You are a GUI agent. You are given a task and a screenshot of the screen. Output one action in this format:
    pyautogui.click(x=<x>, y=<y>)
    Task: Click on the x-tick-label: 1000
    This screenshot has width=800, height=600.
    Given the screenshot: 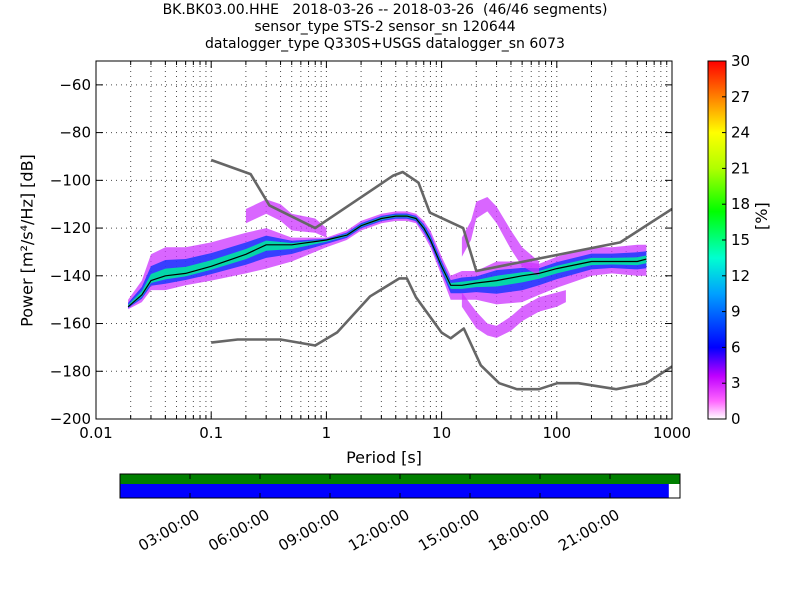 What is the action you would take?
    pyautogui.click(x=672, y=433)
    